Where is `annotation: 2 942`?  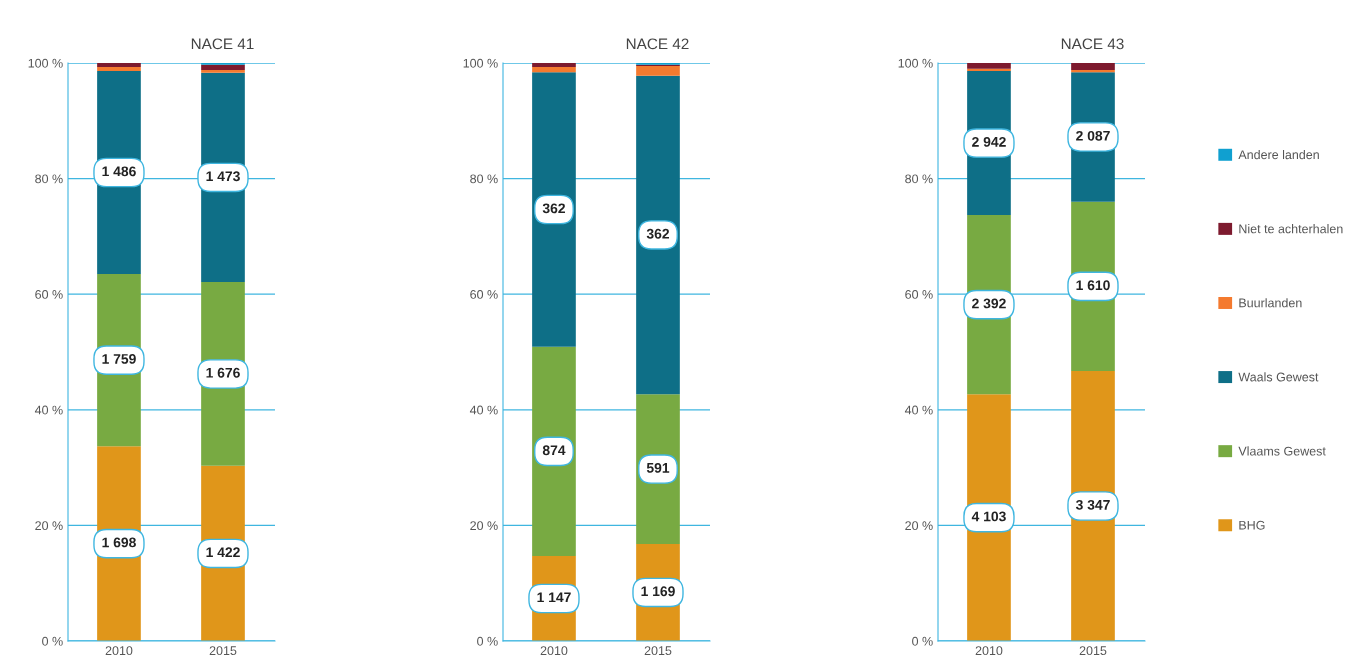 annotation: 2 942 is located at coordinates (989, 141).